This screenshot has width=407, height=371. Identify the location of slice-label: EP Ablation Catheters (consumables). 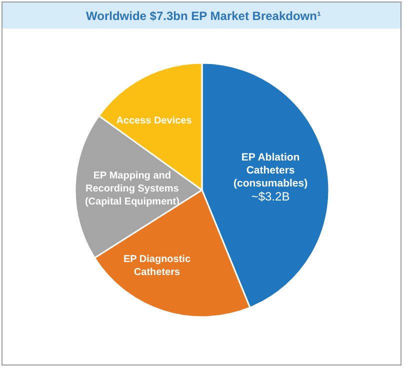
(270, 171).